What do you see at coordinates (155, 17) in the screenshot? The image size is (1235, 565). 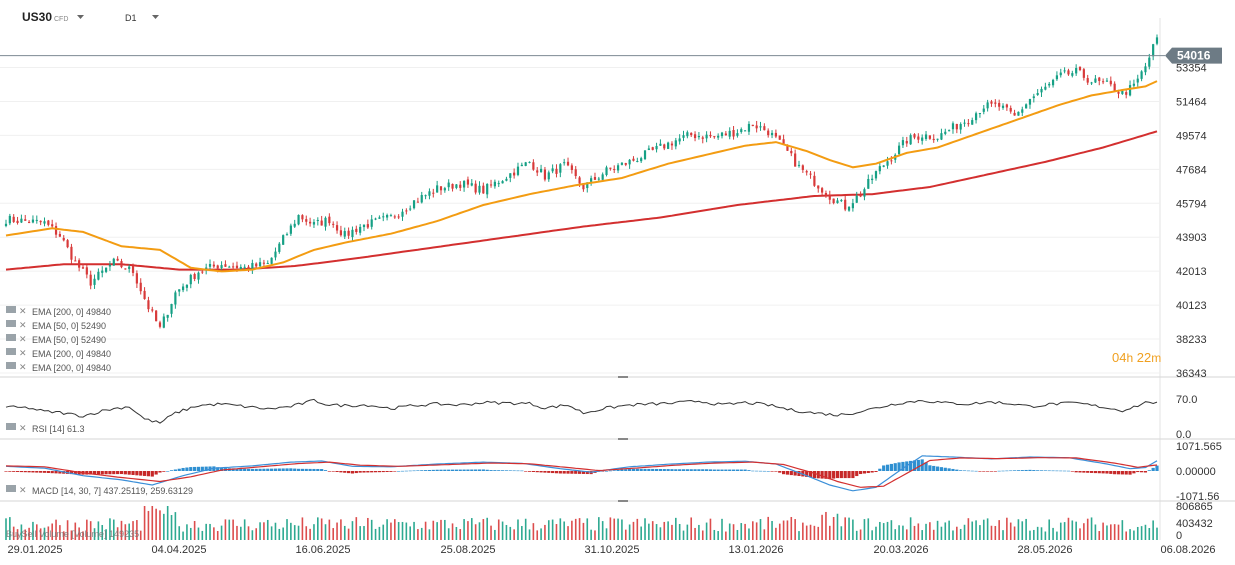 I see `timeframe-chevron-down-icon` at bounding box center [155, 17].